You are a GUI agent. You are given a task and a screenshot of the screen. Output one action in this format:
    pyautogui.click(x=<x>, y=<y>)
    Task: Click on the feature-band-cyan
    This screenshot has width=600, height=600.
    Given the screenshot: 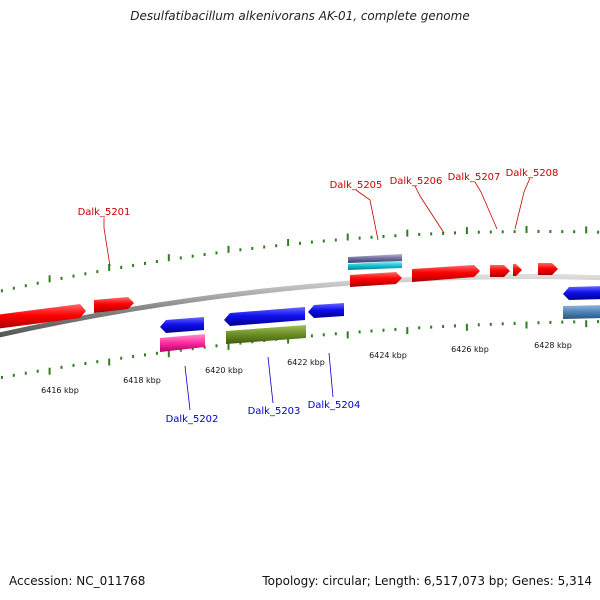 What is the action you would take?
    pyautogui.click(x=375, y=265)
    